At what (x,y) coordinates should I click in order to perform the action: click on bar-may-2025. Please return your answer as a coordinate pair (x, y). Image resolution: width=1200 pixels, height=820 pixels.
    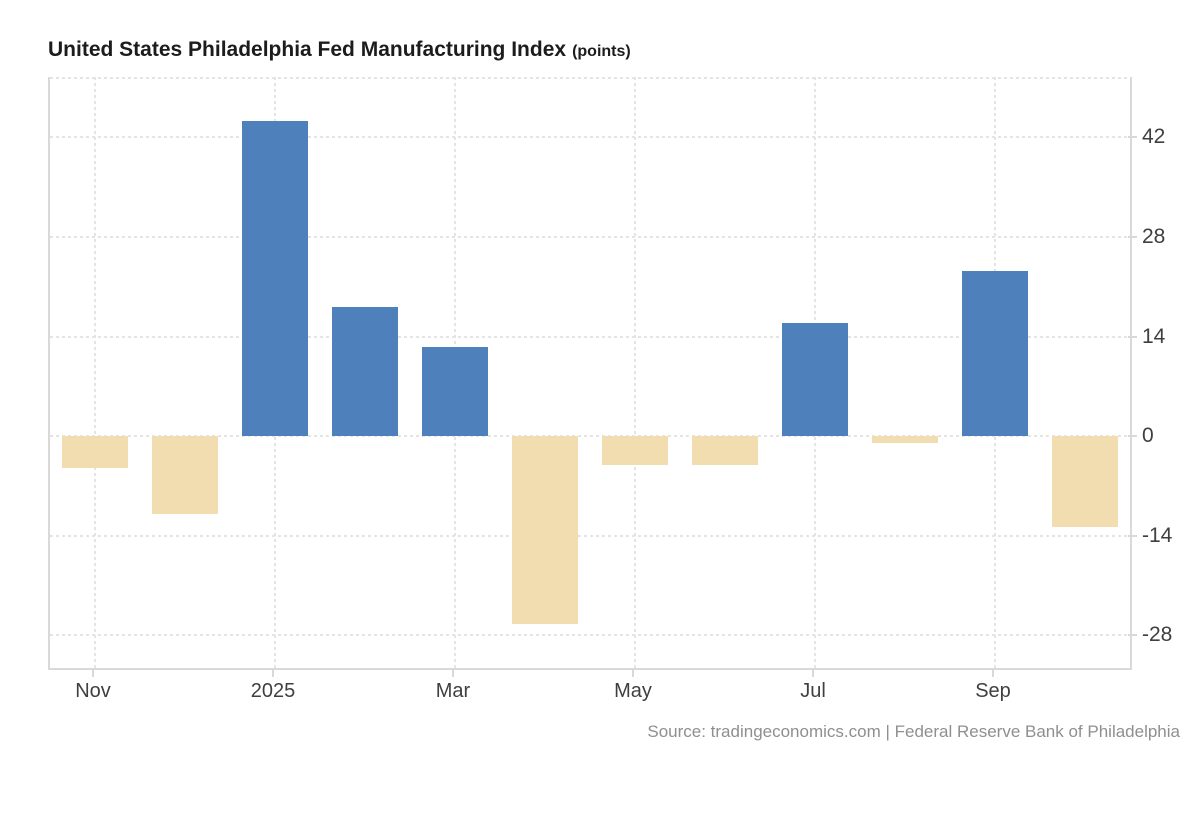
    Looking at the image, I should click on (635, 450).